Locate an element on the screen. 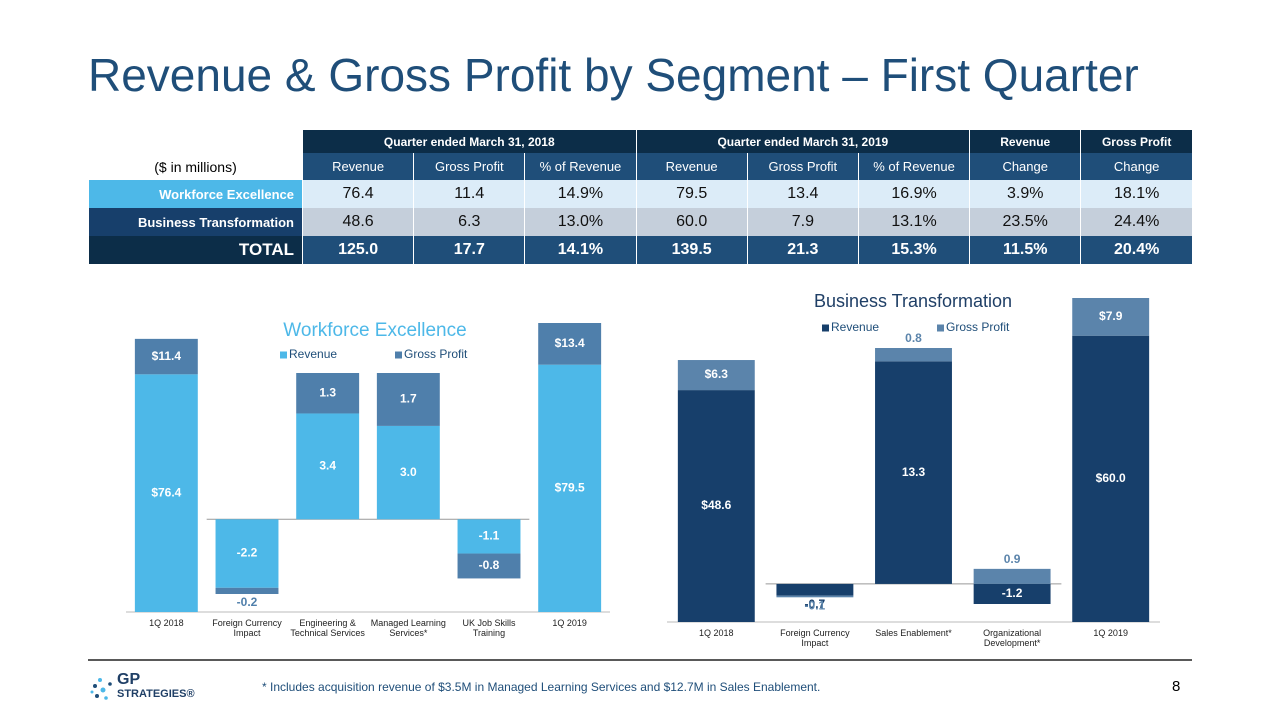  page-number: 8 is located at coordinates (1176, 686).